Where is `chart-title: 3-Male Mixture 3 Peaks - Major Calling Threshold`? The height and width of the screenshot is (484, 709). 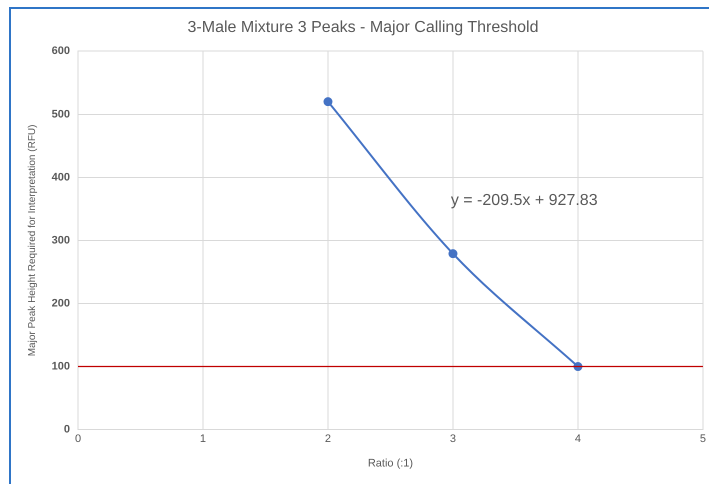 chart-title: 3-Male Mixture 3 Peaks - Major Calling Threshold is located at coordinates (363, 27).